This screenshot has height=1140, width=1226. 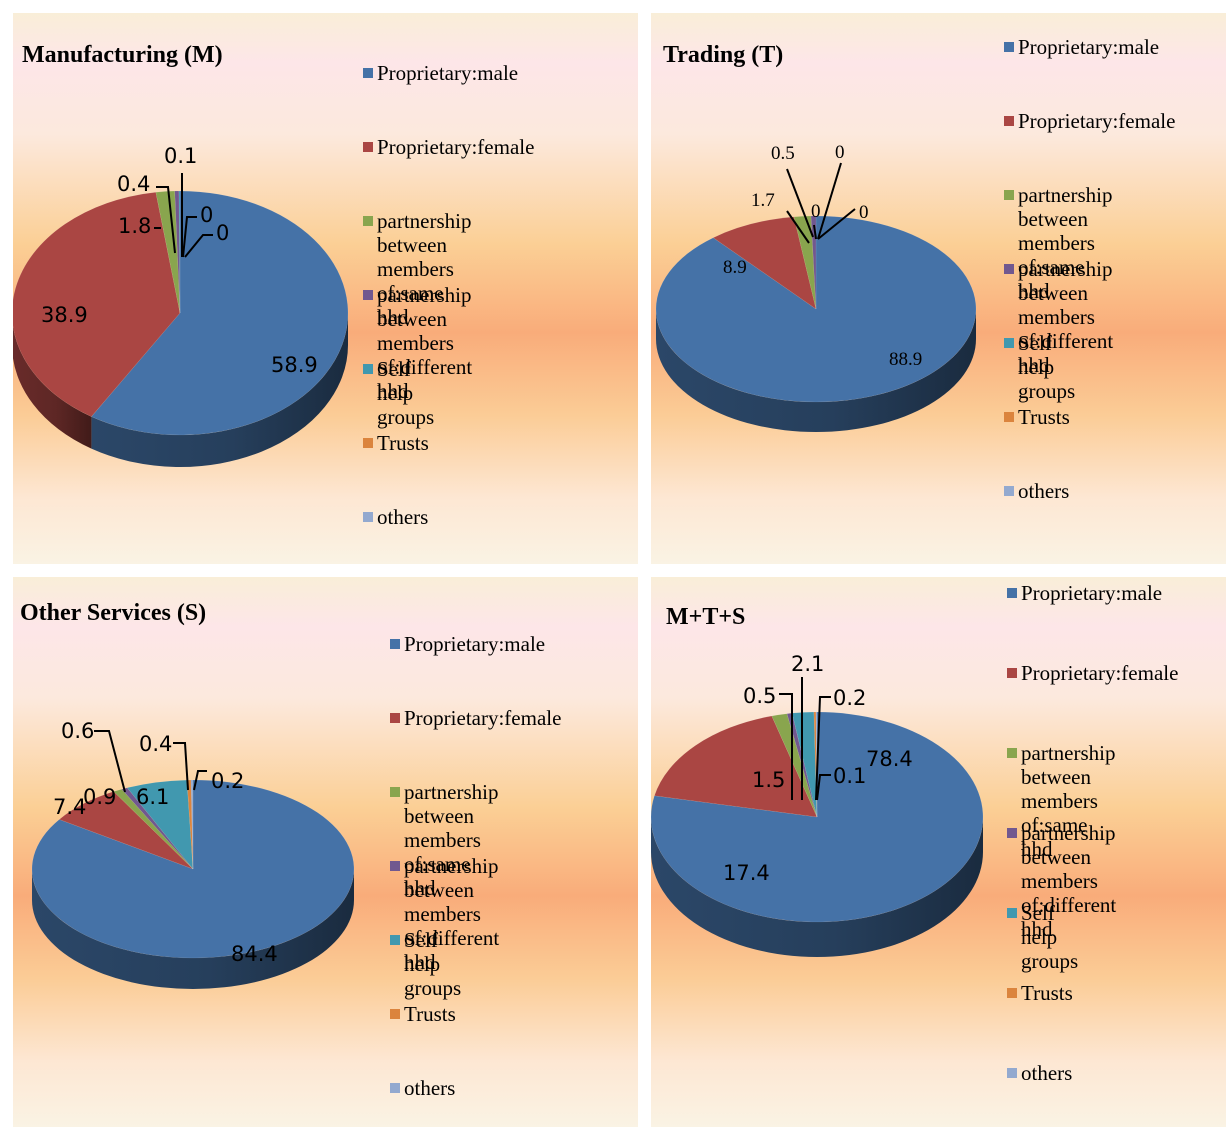 I want to click on pie-chart-total: 78.4 17.4 1.5 0.5 2.1 0.2 0.1, so click(x=817, y=804).